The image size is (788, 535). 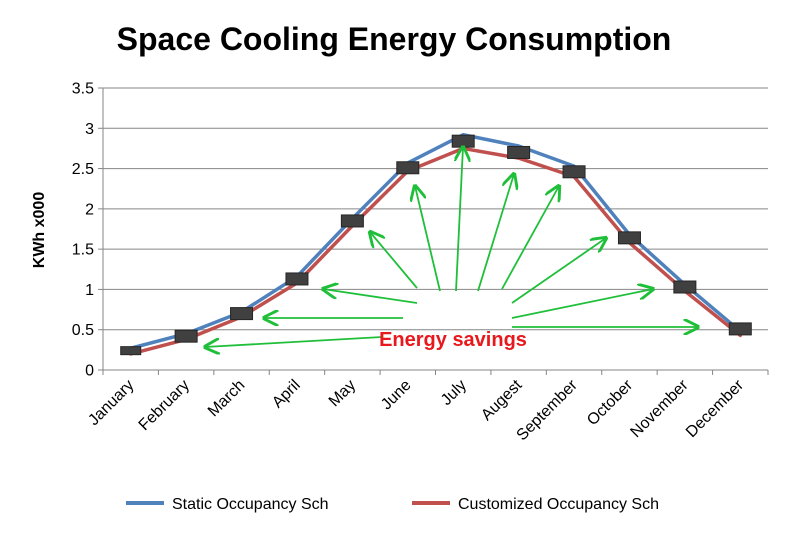 What do you see at coordinates (111, 403) in the screenshot?
I see `x-tick-label: January` at bounding box center [111, 403].